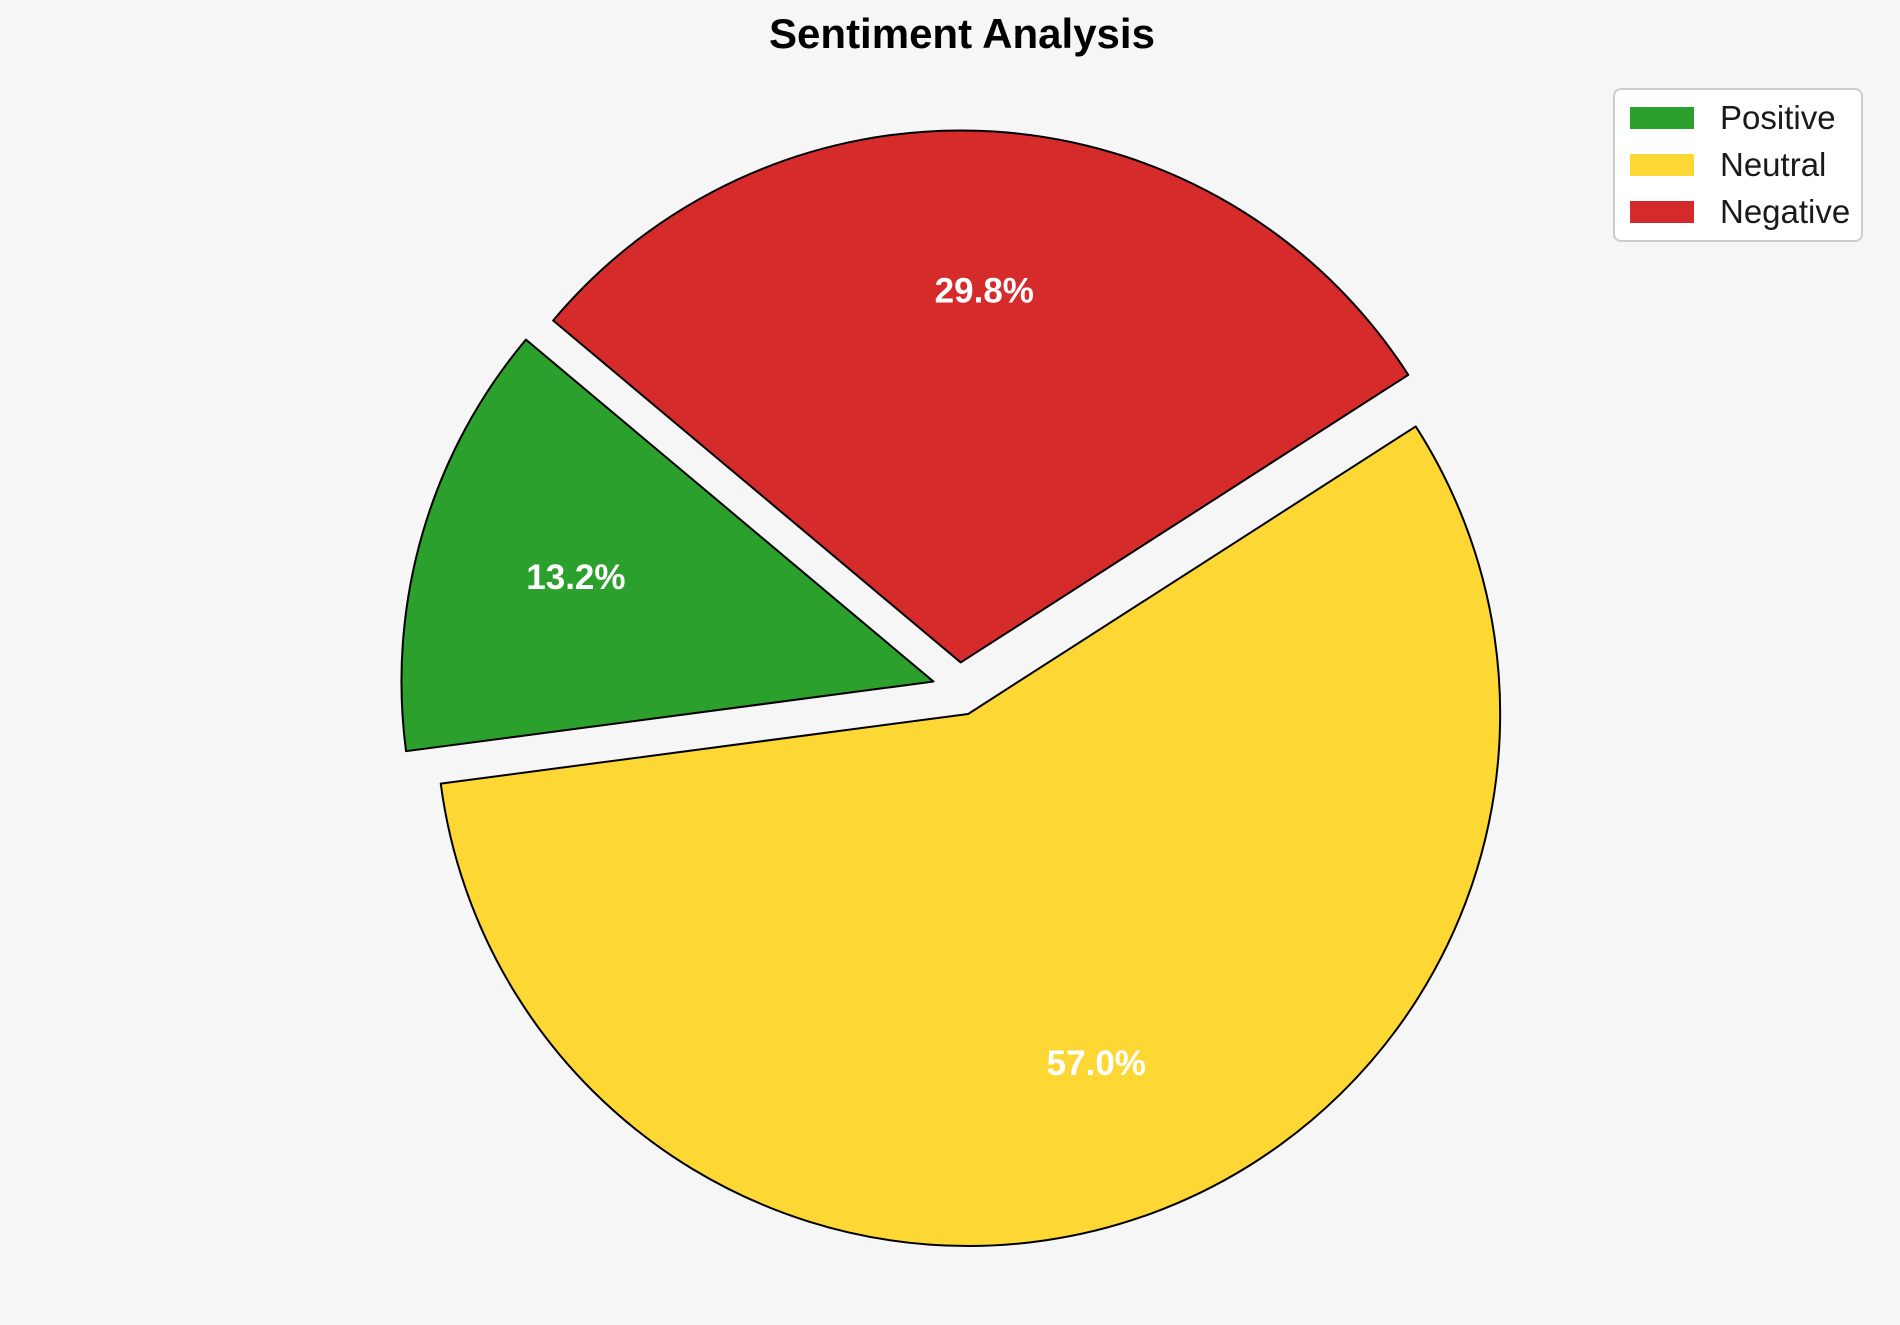 The image size is (1900, 1325). What do you see at coordinates (1778, 117) in the screenshot?
I see `legend-label-positive: Positive` at bounding box center [1778, 117].